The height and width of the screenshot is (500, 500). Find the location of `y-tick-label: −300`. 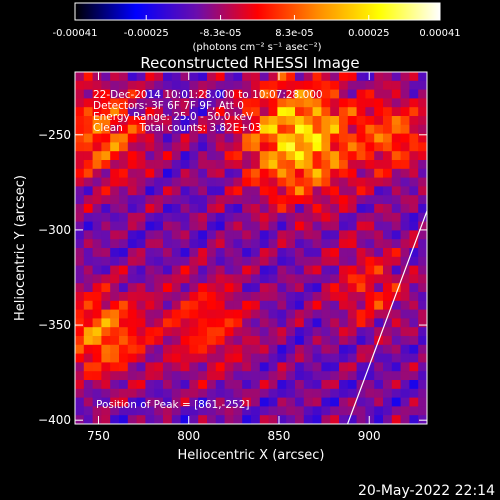

y-tick-label: −300 is located at coordinates (54, 230).